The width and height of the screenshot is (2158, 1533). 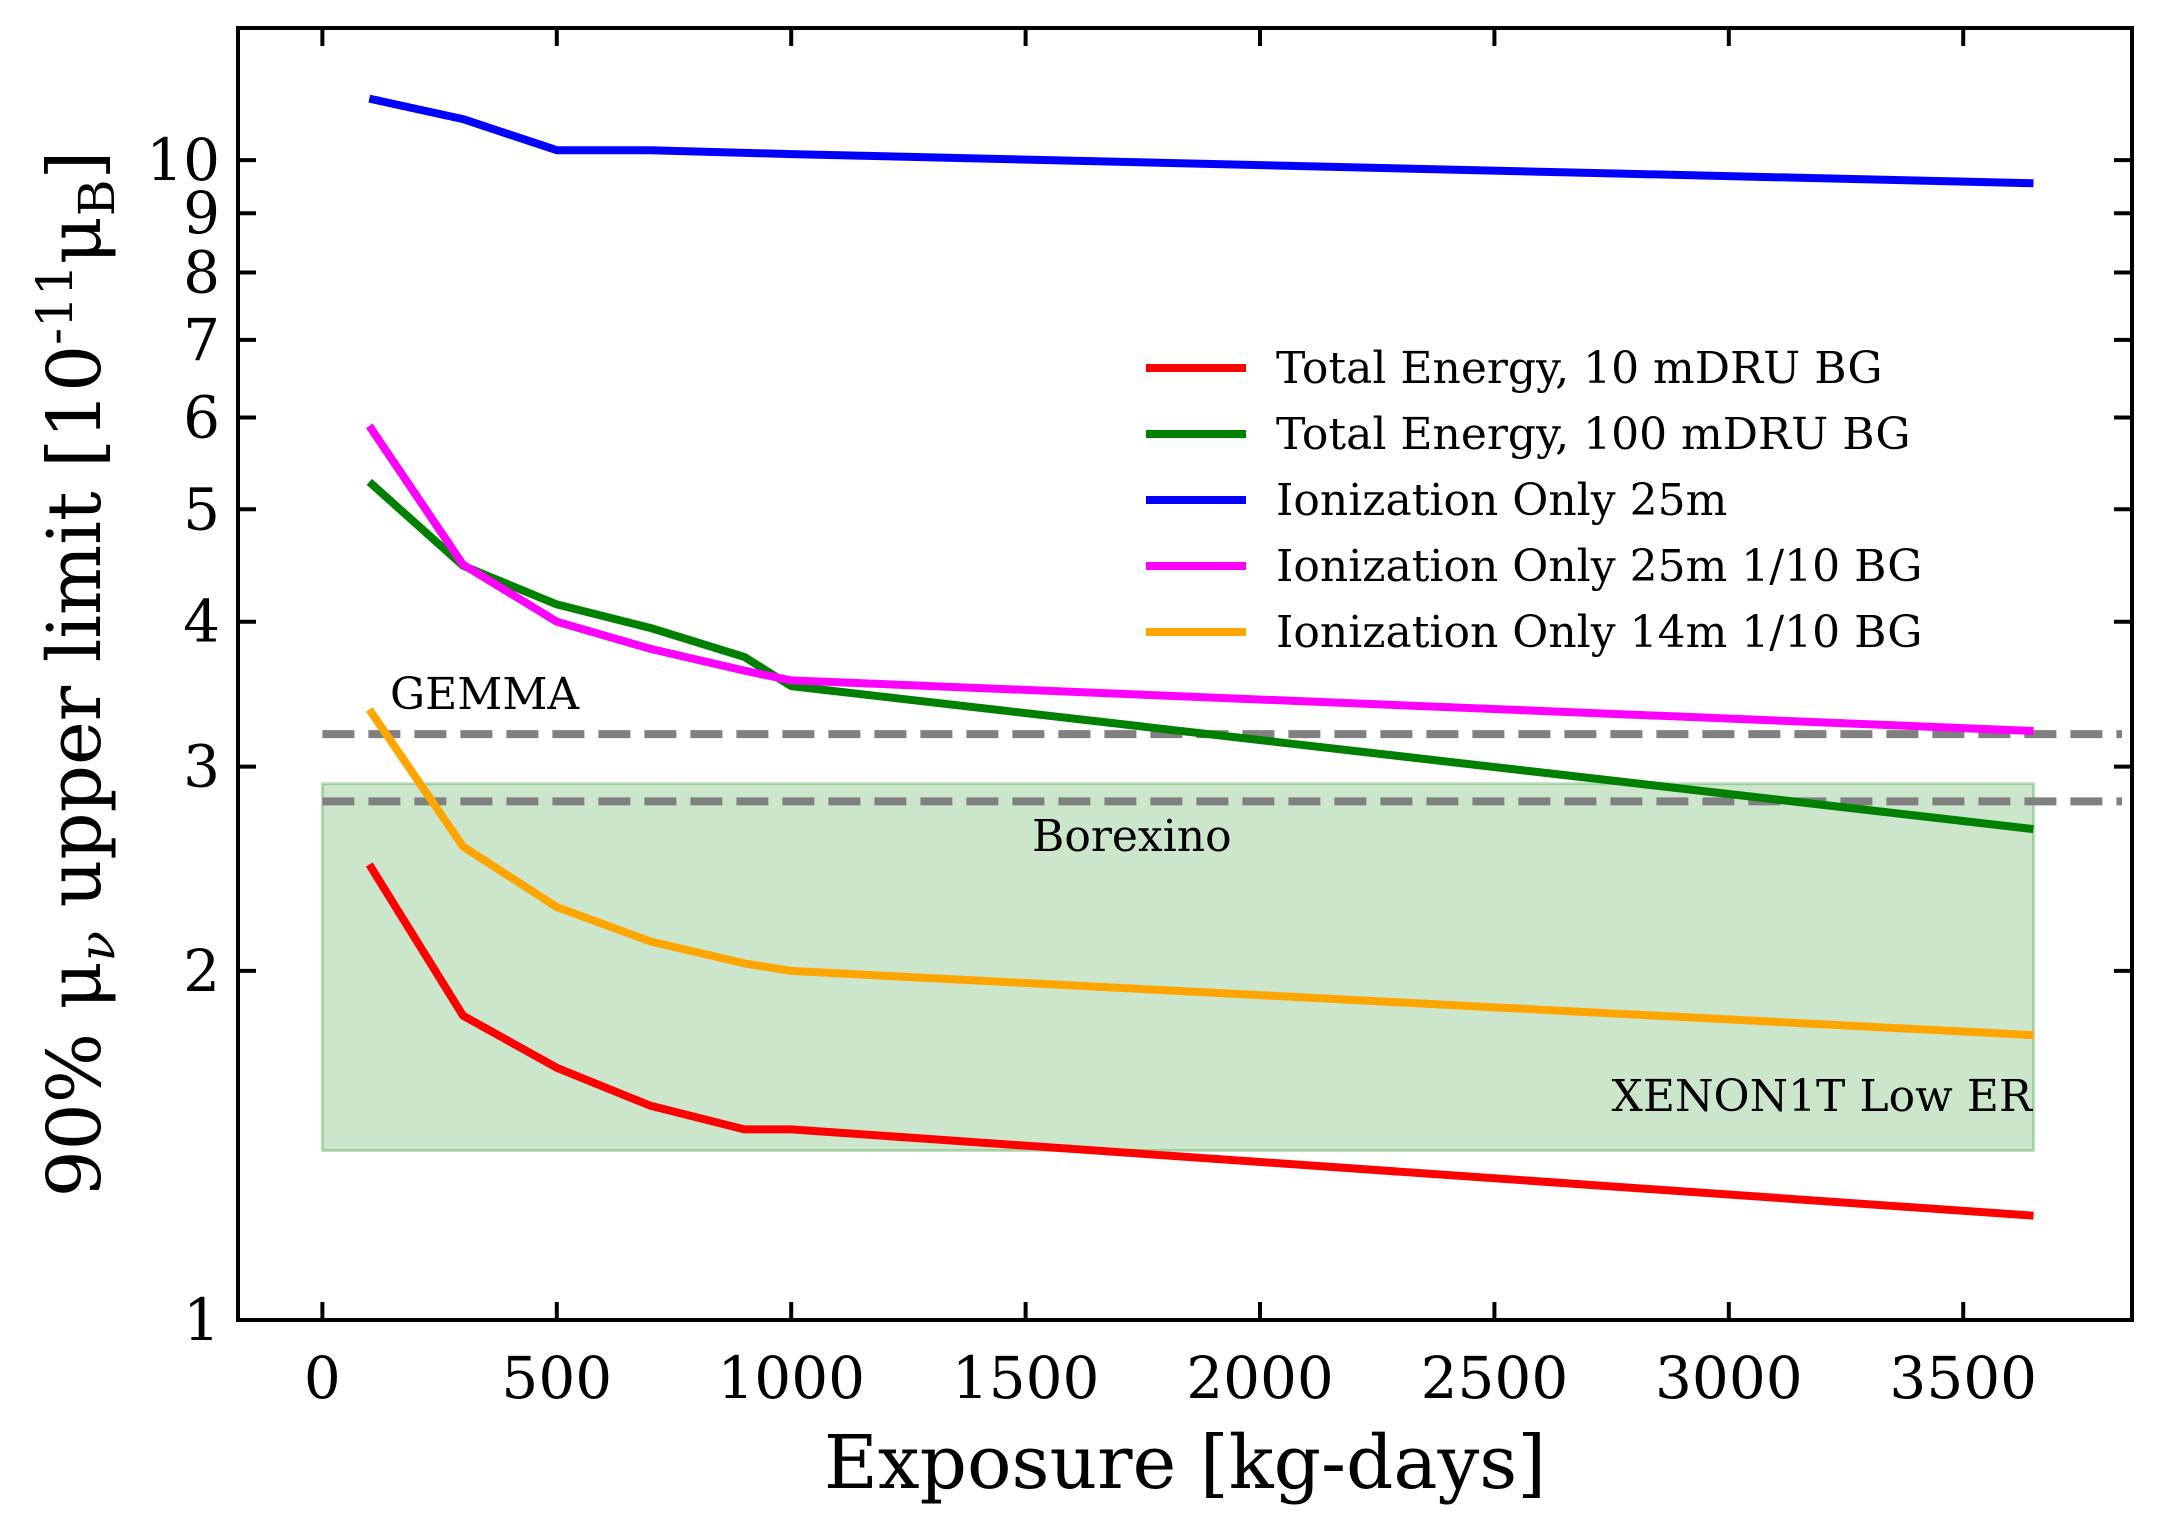 What do you see at coordinates (201, 971) in the screenshot?
I see `y-tick-label: 2` at bounding box center [201, 971].